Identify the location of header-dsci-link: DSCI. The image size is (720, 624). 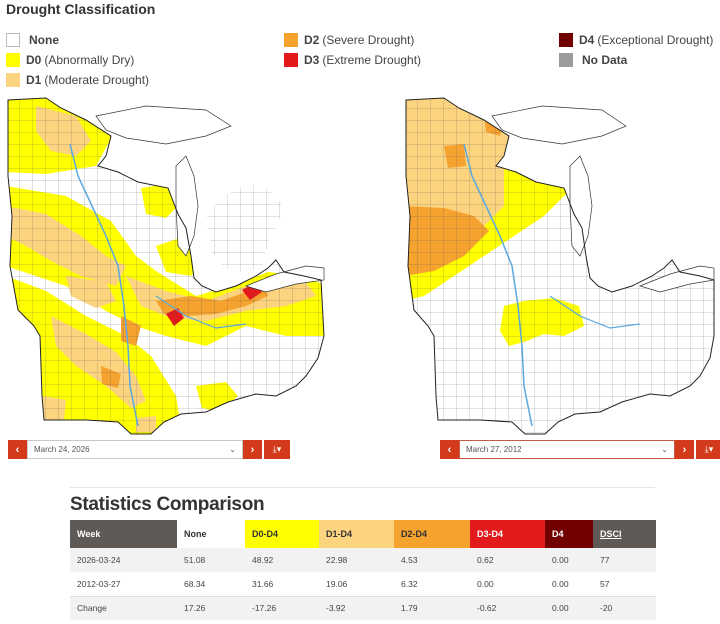
(624, 534).